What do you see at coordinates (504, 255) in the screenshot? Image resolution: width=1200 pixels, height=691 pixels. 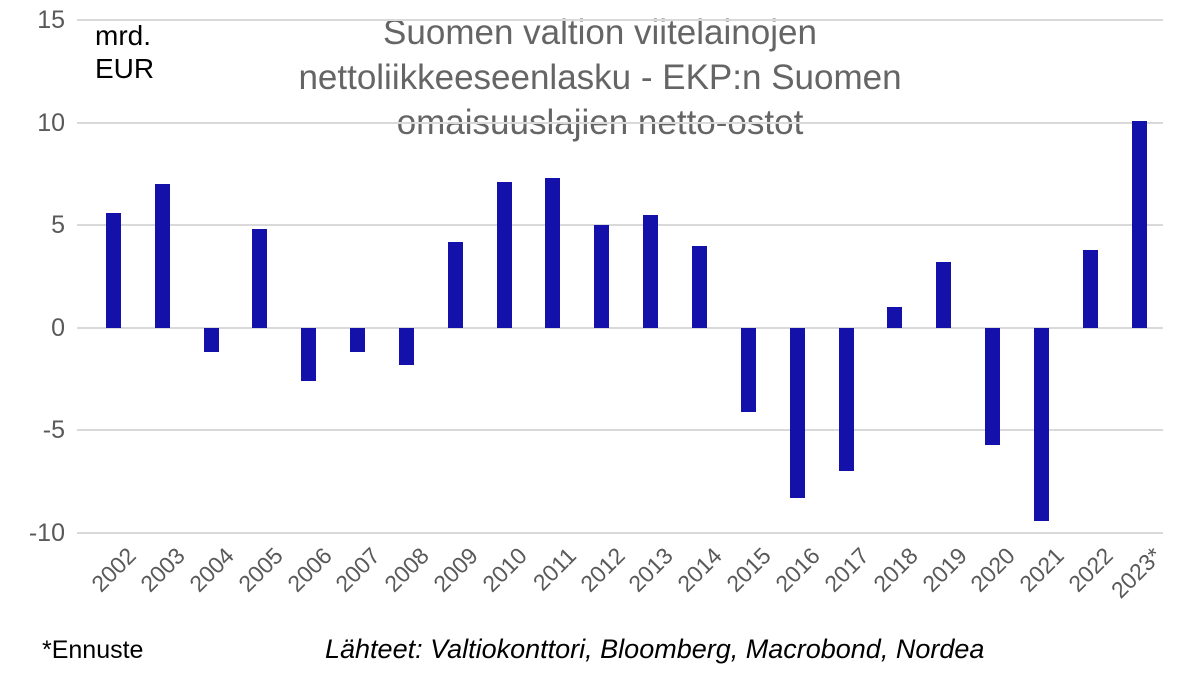 I see `bar-2010` at bounding box center [504, 255].